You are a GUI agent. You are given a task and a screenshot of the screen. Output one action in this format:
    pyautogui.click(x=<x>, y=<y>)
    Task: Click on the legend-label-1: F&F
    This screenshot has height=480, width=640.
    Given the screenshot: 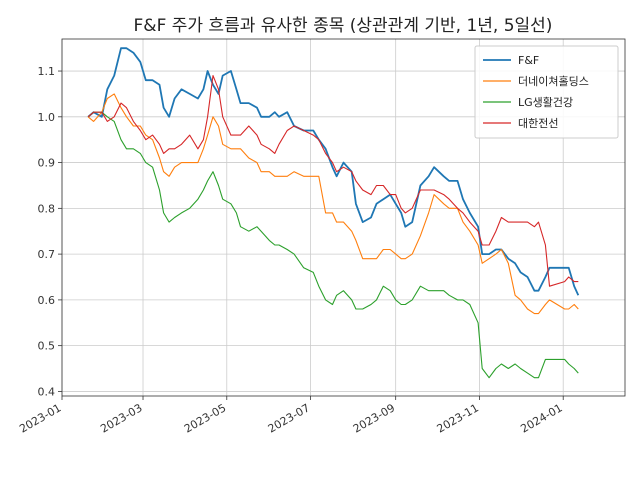 What is the action you would take?
    pyautogui.click(x=528, y=60)
    